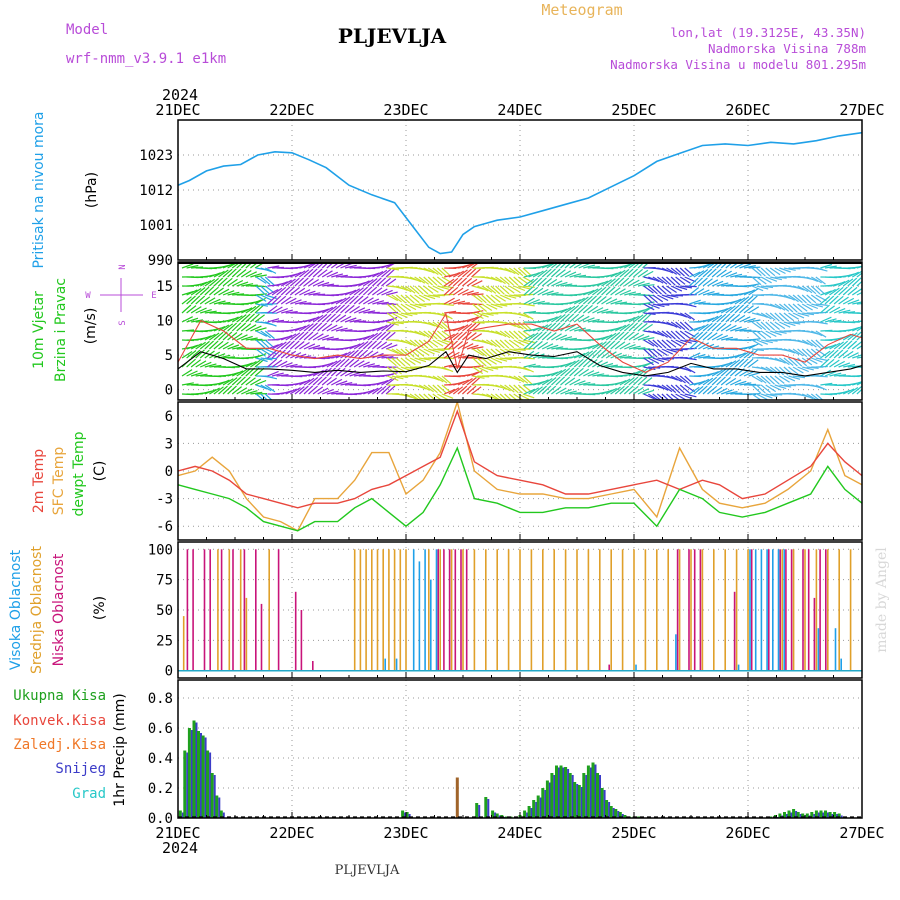  I want to click on compass-s: S, so click(123, 322).